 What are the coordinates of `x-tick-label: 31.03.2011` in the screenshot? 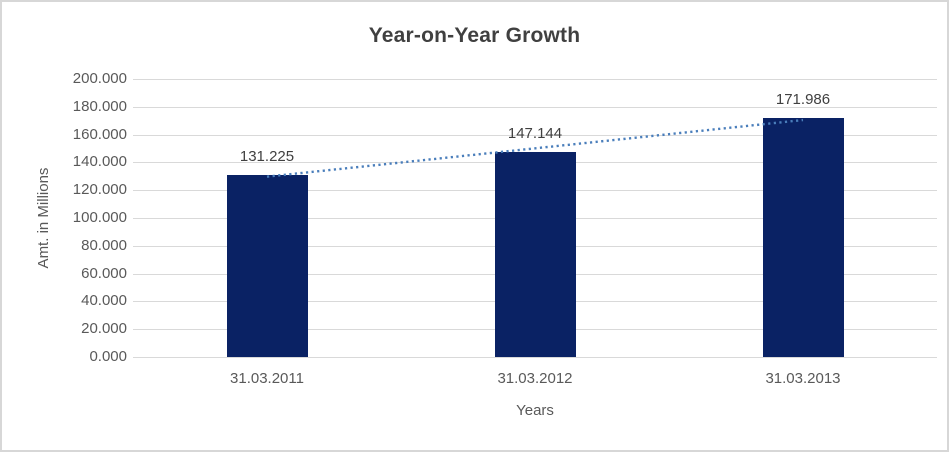 It's located at (267, 378).